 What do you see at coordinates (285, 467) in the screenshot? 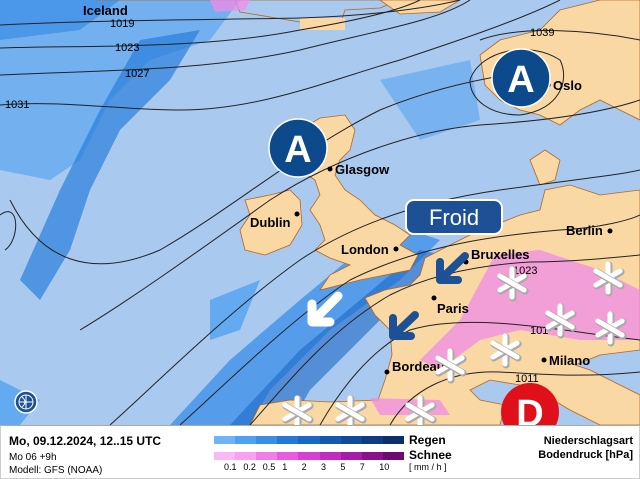
I see `scale-tick-label: 1` at bounding box center [285, 467].